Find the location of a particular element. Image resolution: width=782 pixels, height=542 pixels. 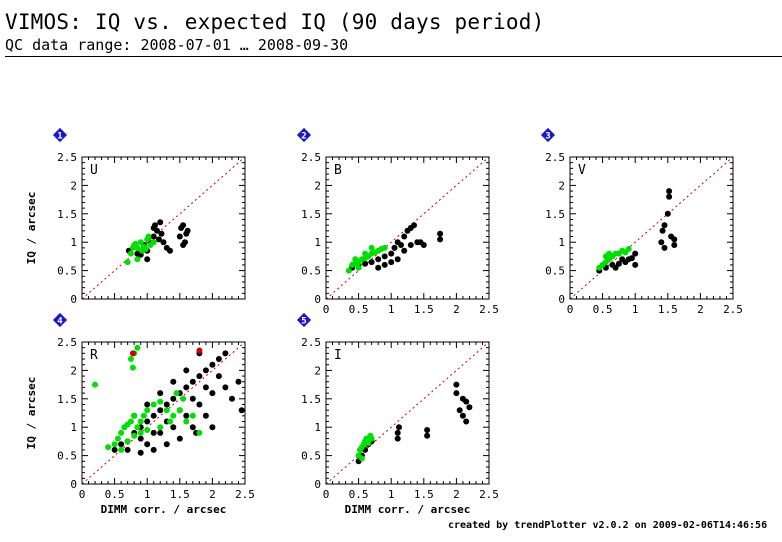

panel-number: 4 is located at coordinates (60, 322).